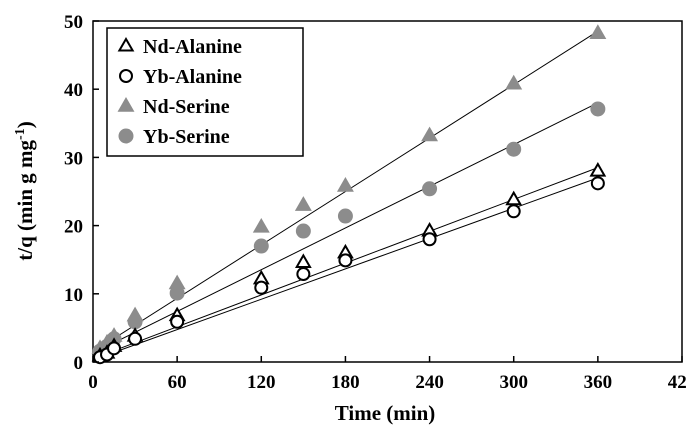 The image size is (686, 431). I want to click on legend-box, so click(205, 92).